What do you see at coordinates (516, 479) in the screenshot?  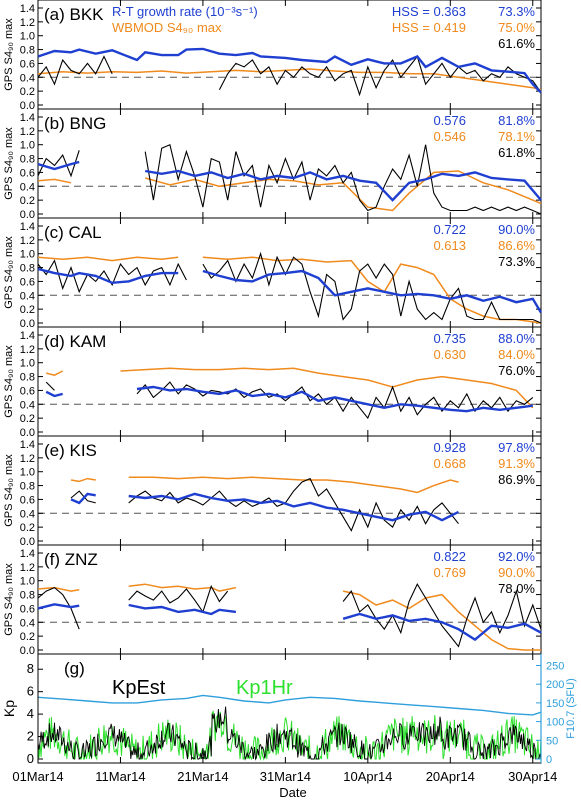 I see `percent-observed: 86.9%` at bounding box center [516, 479].